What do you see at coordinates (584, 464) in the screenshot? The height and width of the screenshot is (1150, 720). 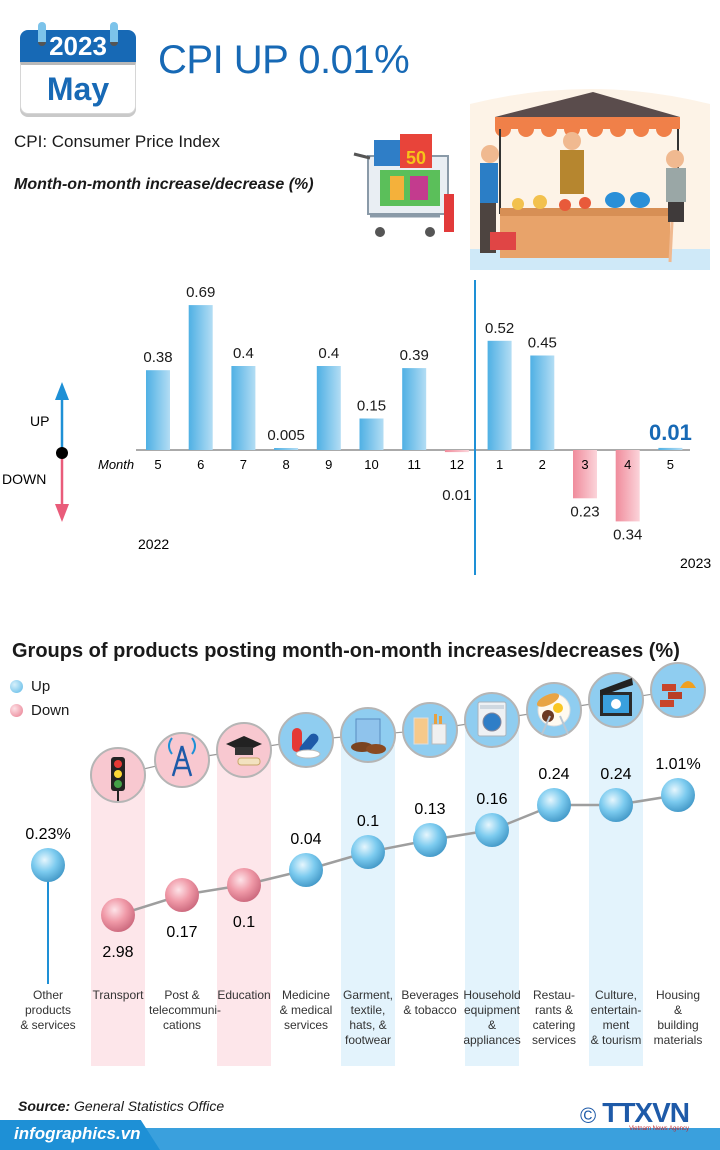 I see `x-tick-label: 3` at bounding box center [584, 464].